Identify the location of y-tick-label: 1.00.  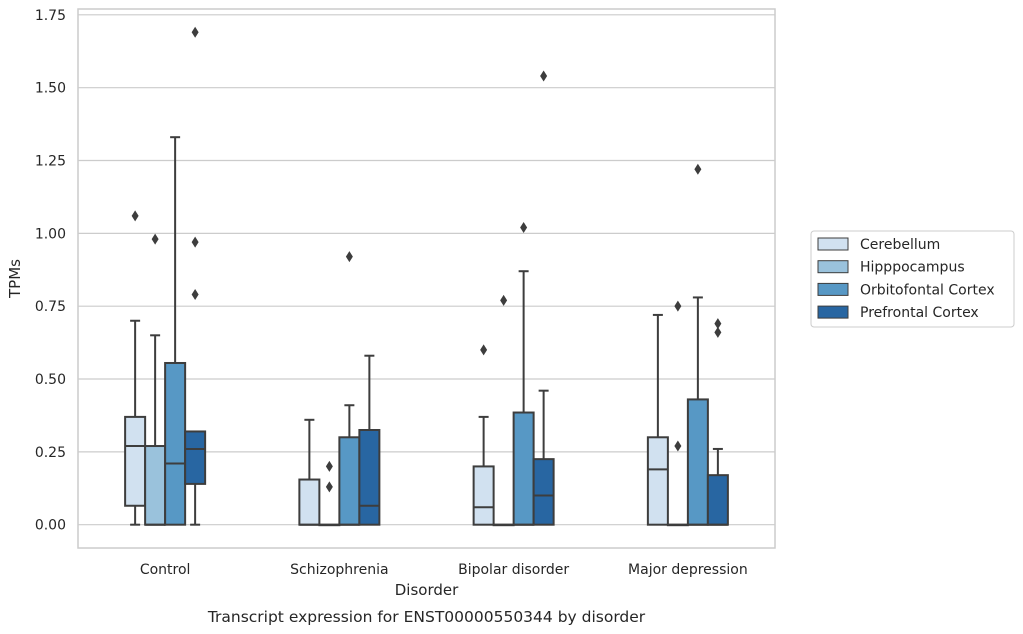
(50, 234).